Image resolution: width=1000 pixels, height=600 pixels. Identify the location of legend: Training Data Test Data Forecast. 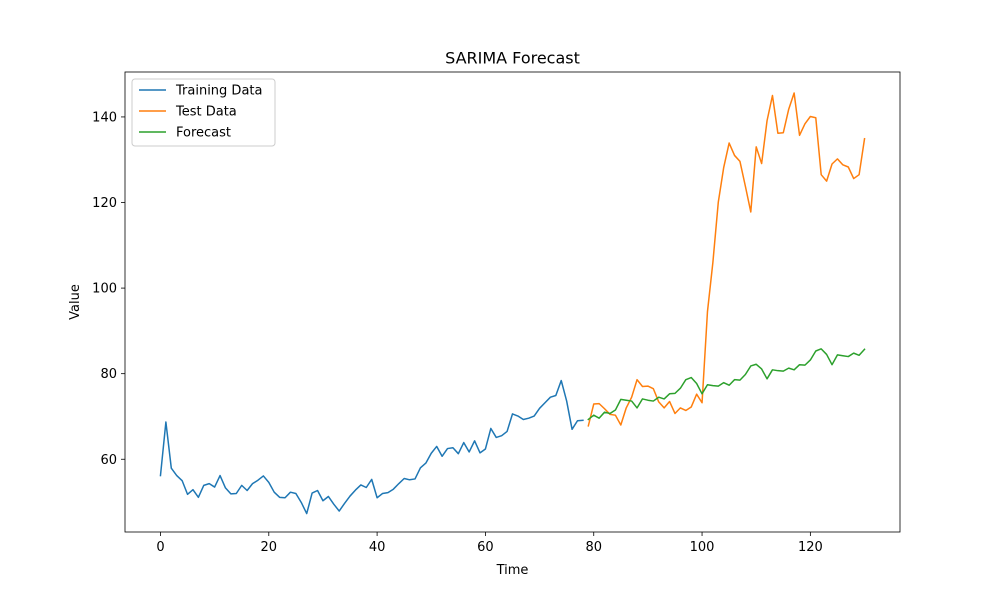
(203, 112).